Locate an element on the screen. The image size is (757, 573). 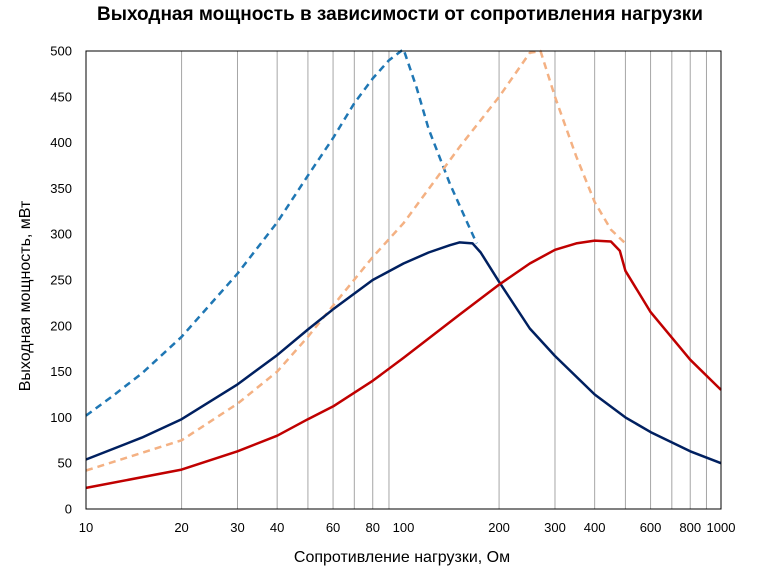
x-axis-label: Сопротивление нагрузки, Ом is located at coordinates (402, 557).